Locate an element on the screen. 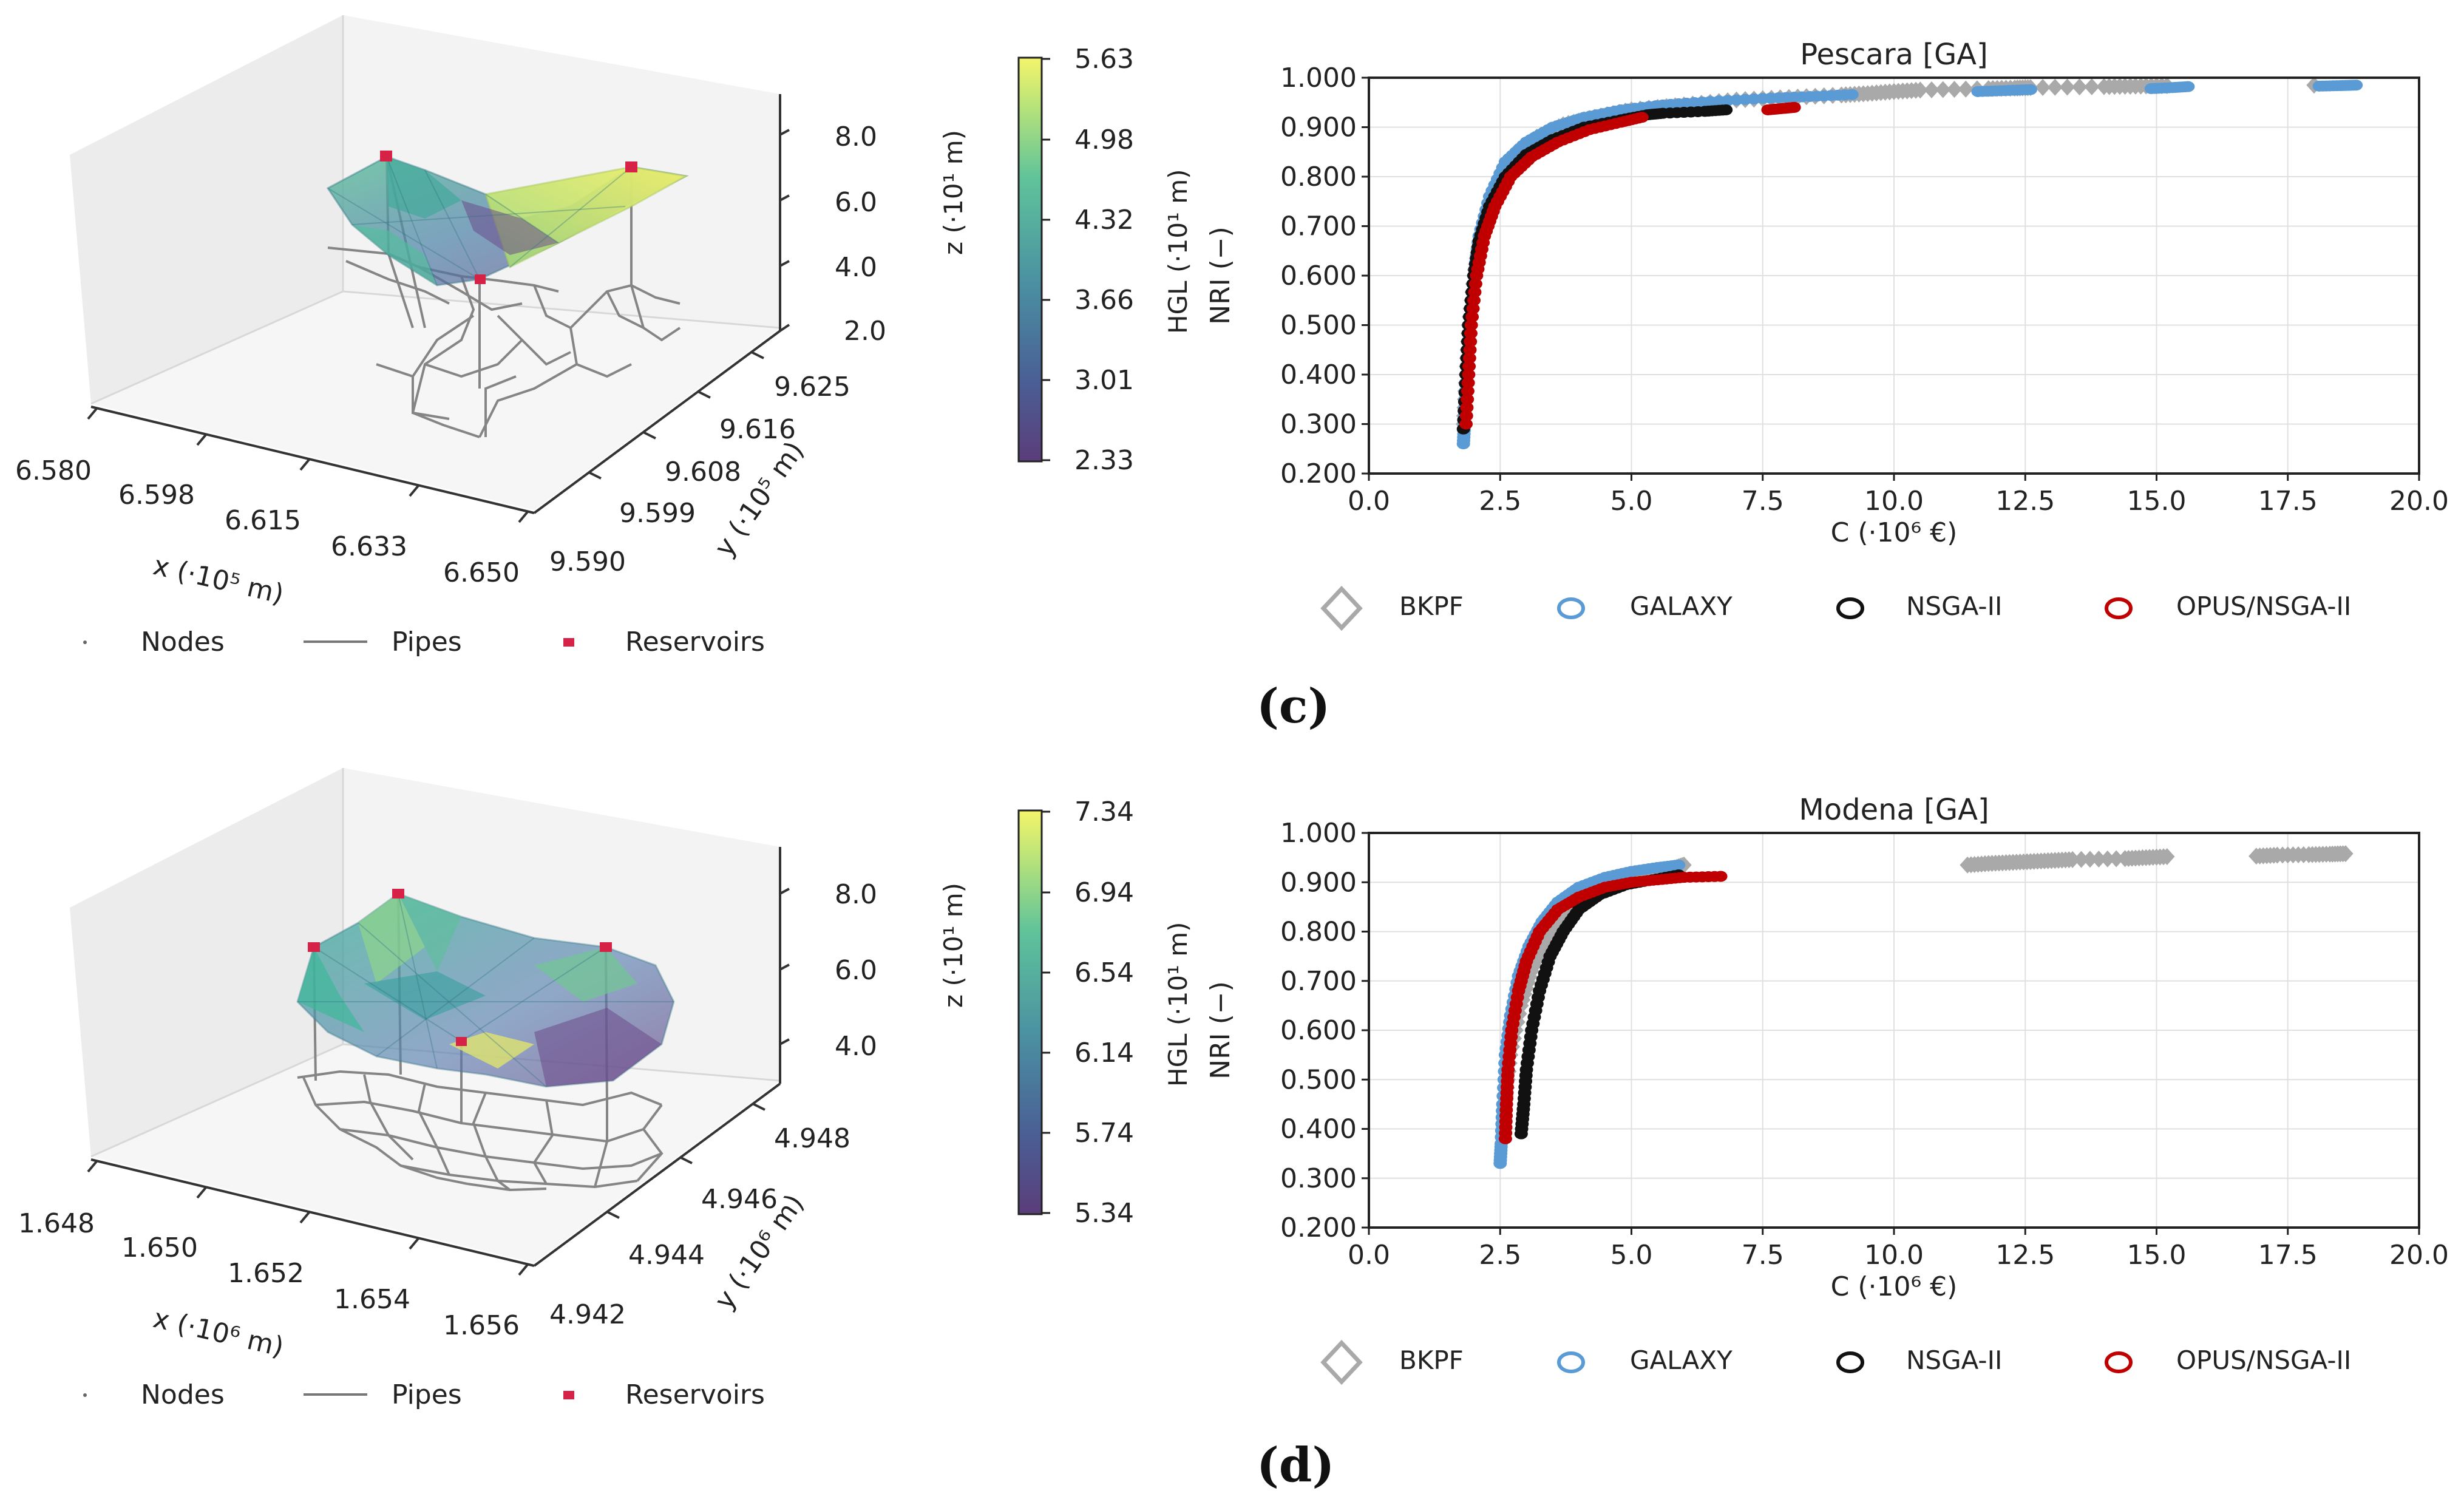 This screenshot has width=2464, height=1505. x-tick-label: 10.0 is located at coordinates (1894, 1255).